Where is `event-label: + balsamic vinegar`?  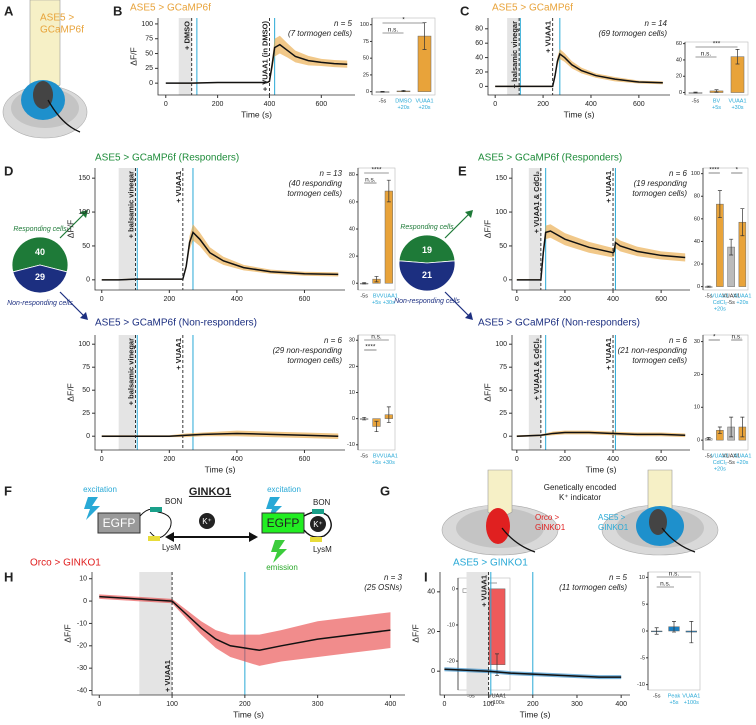
event-label: + balsamic vinegar is located at coordinates (131, 204).